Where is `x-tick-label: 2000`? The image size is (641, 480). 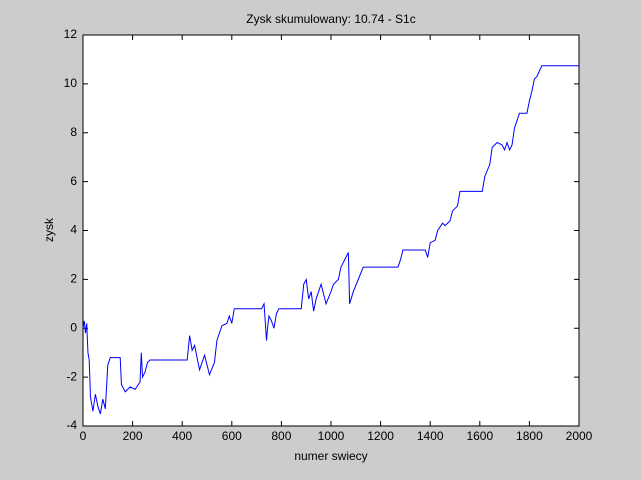
x-tick-label: 2000 is located at coordinates (579, 436).